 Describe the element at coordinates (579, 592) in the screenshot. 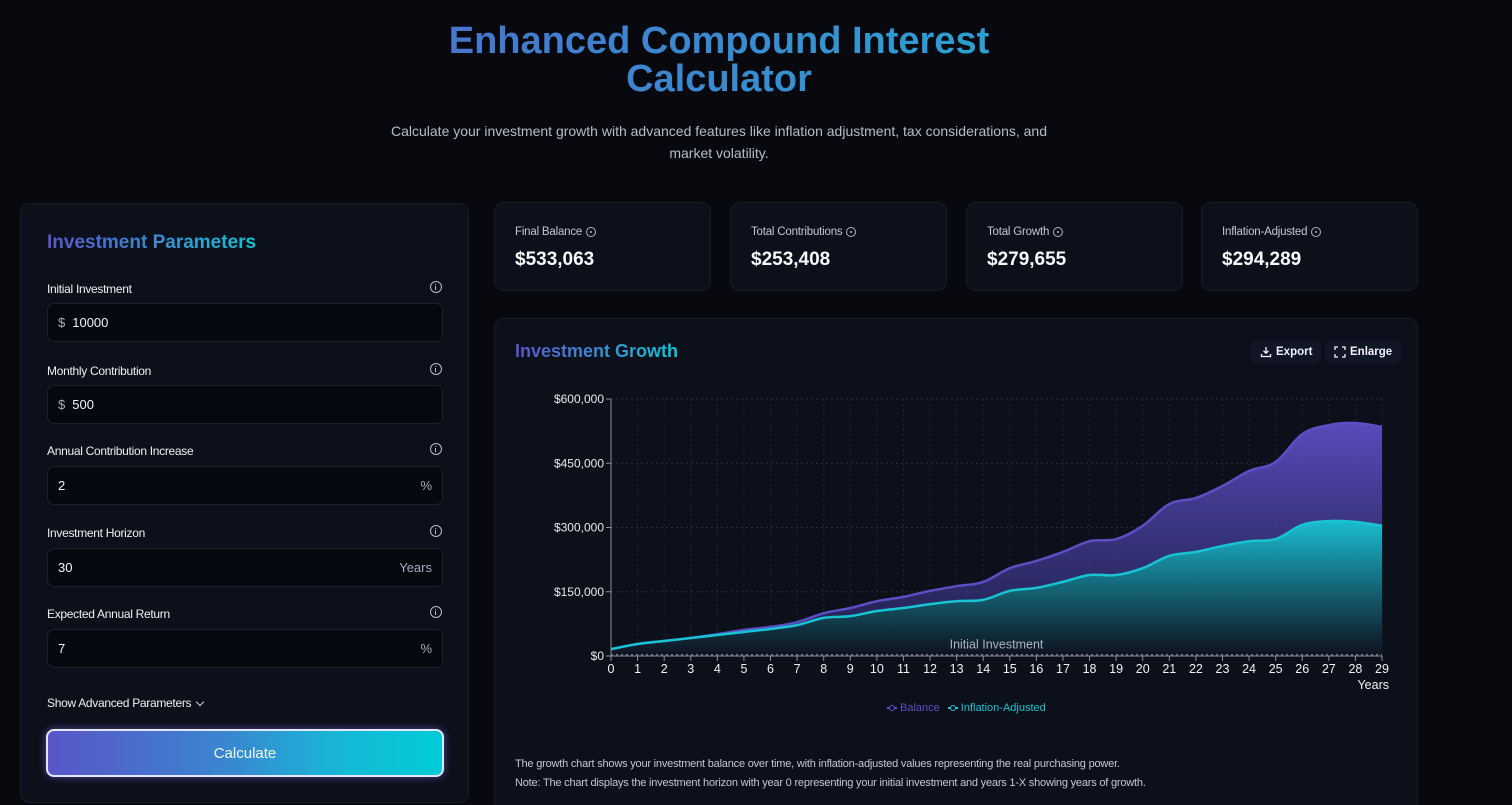

I see `svg-text: $150,000` at that location.